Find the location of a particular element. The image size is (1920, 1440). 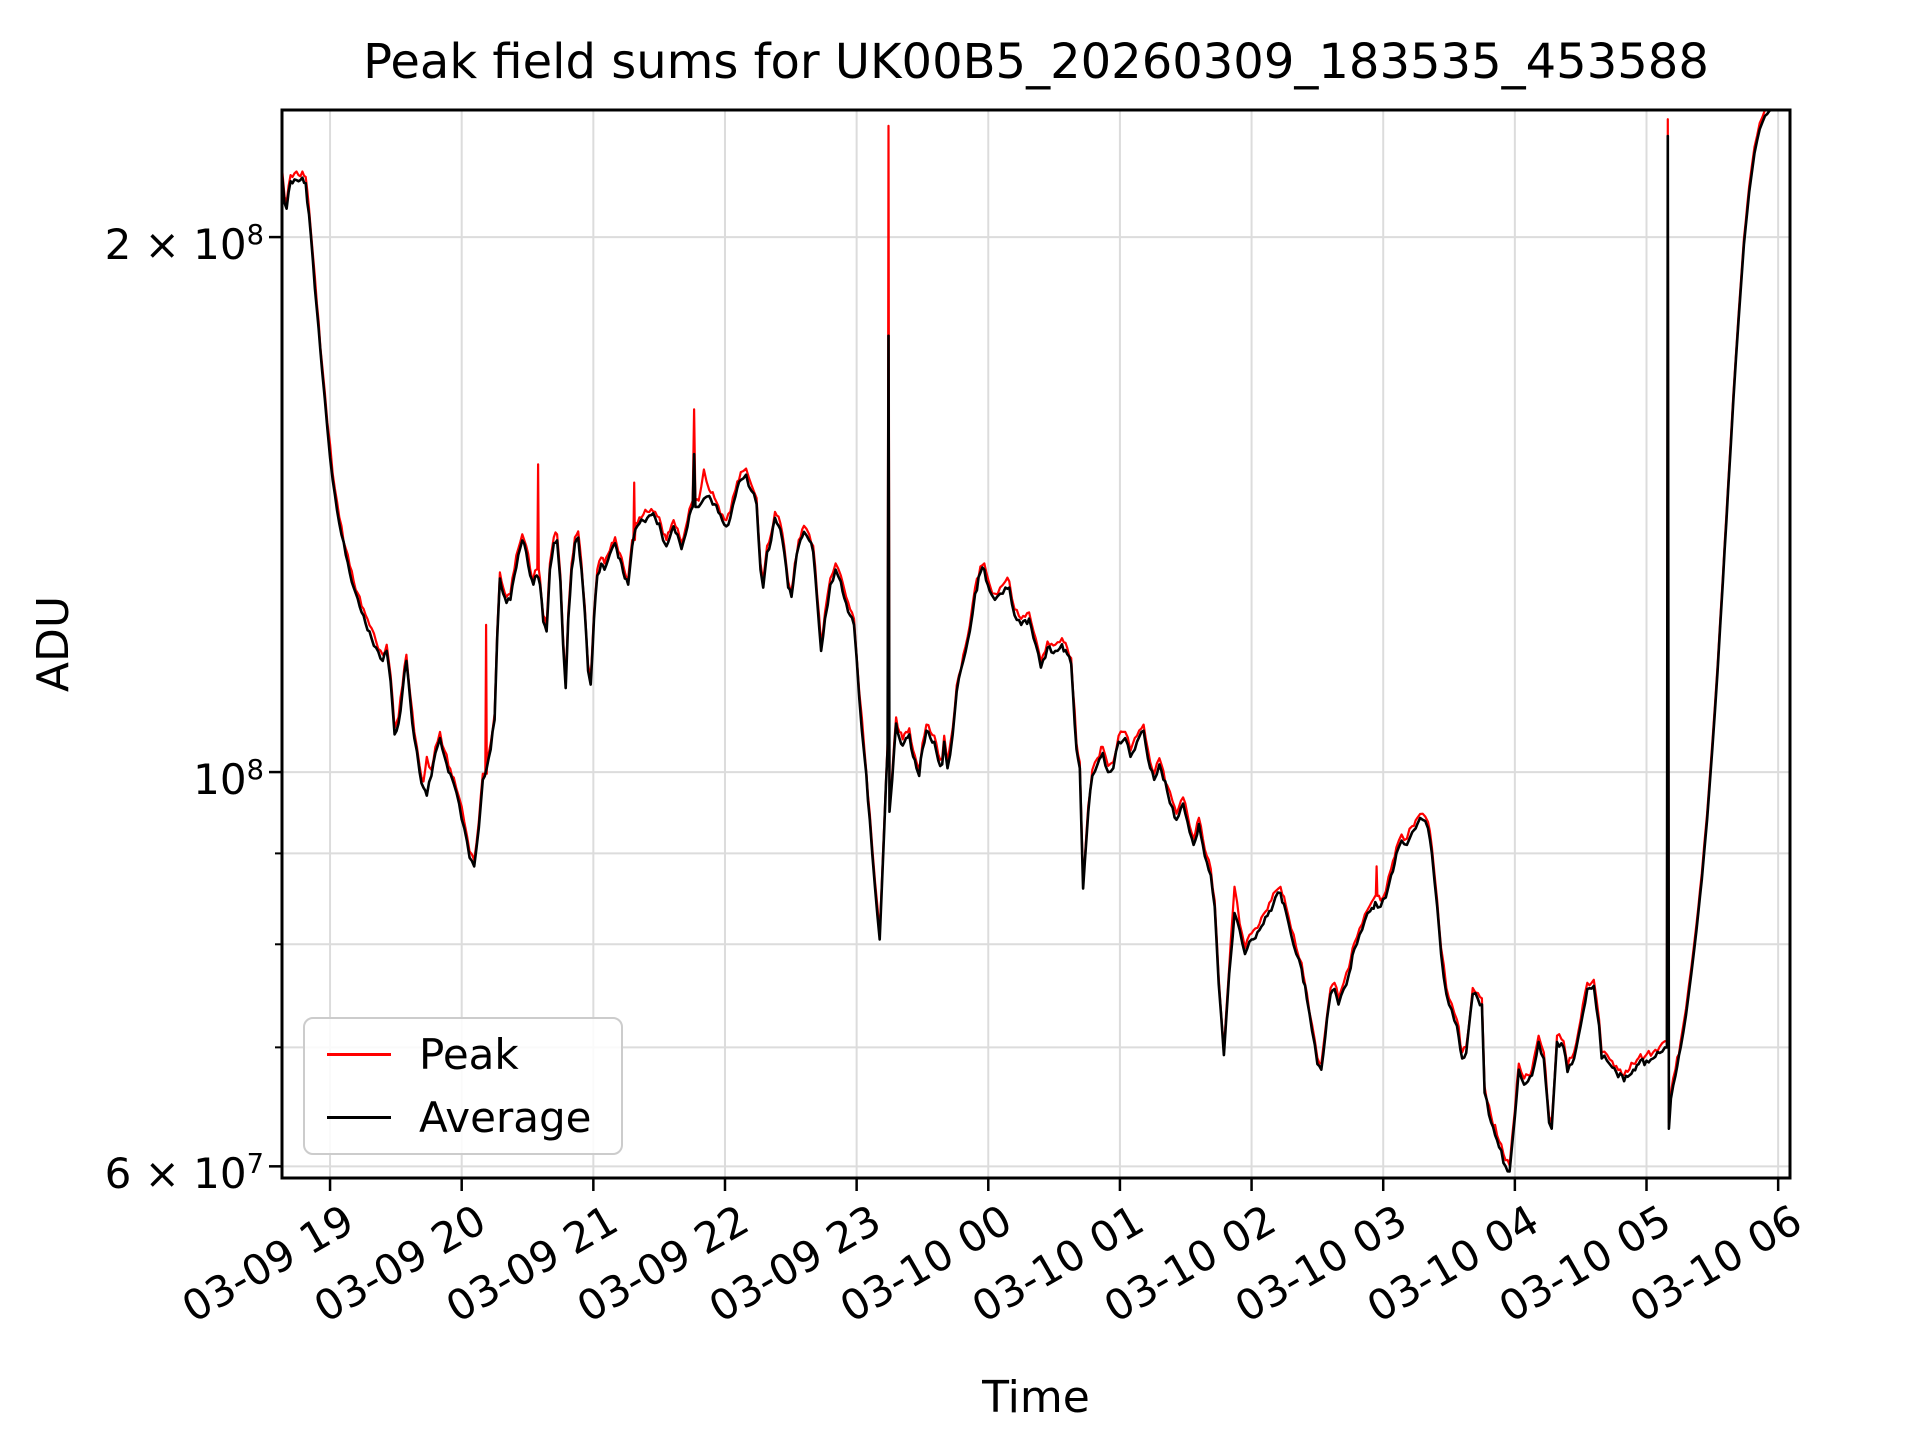

peak-line-swatch is located at coordinates (359, 1054).